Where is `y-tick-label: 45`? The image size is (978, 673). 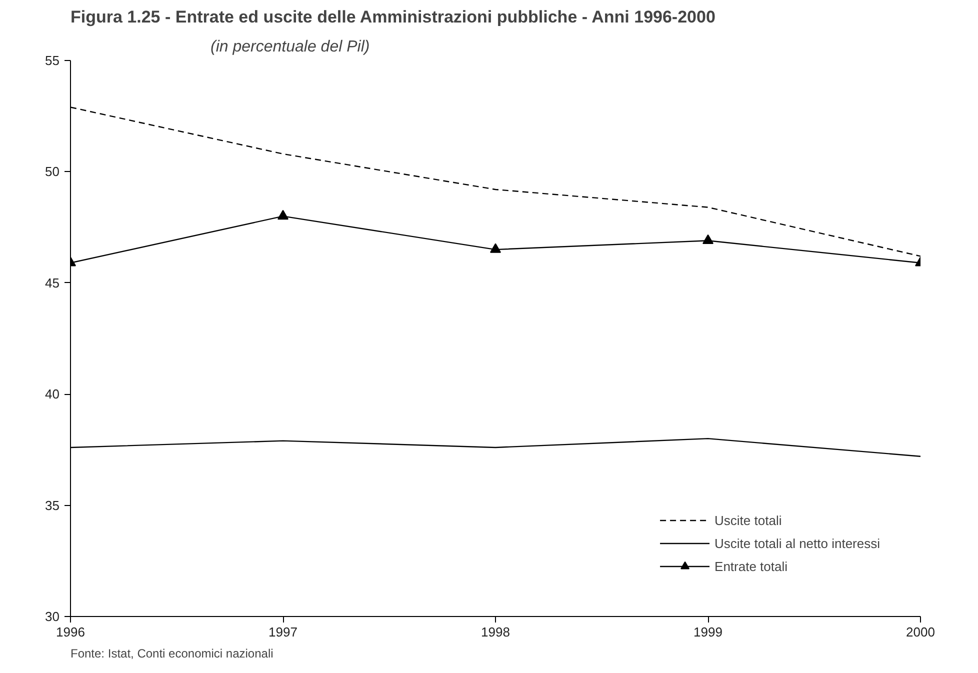 y-tick-label: 45 is located at coordinates (52, 282).